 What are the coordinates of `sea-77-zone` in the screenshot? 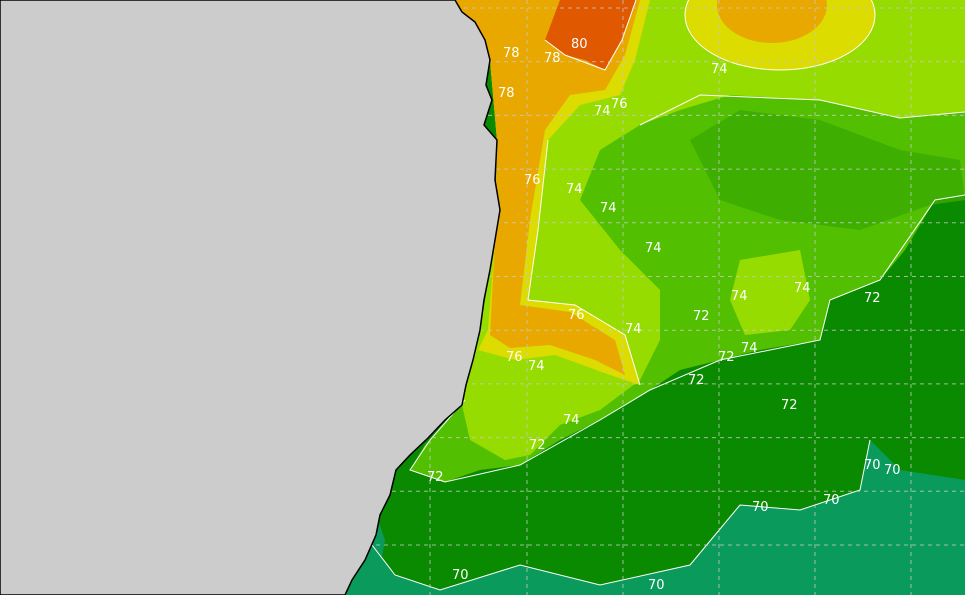 It's located at (547, 187).